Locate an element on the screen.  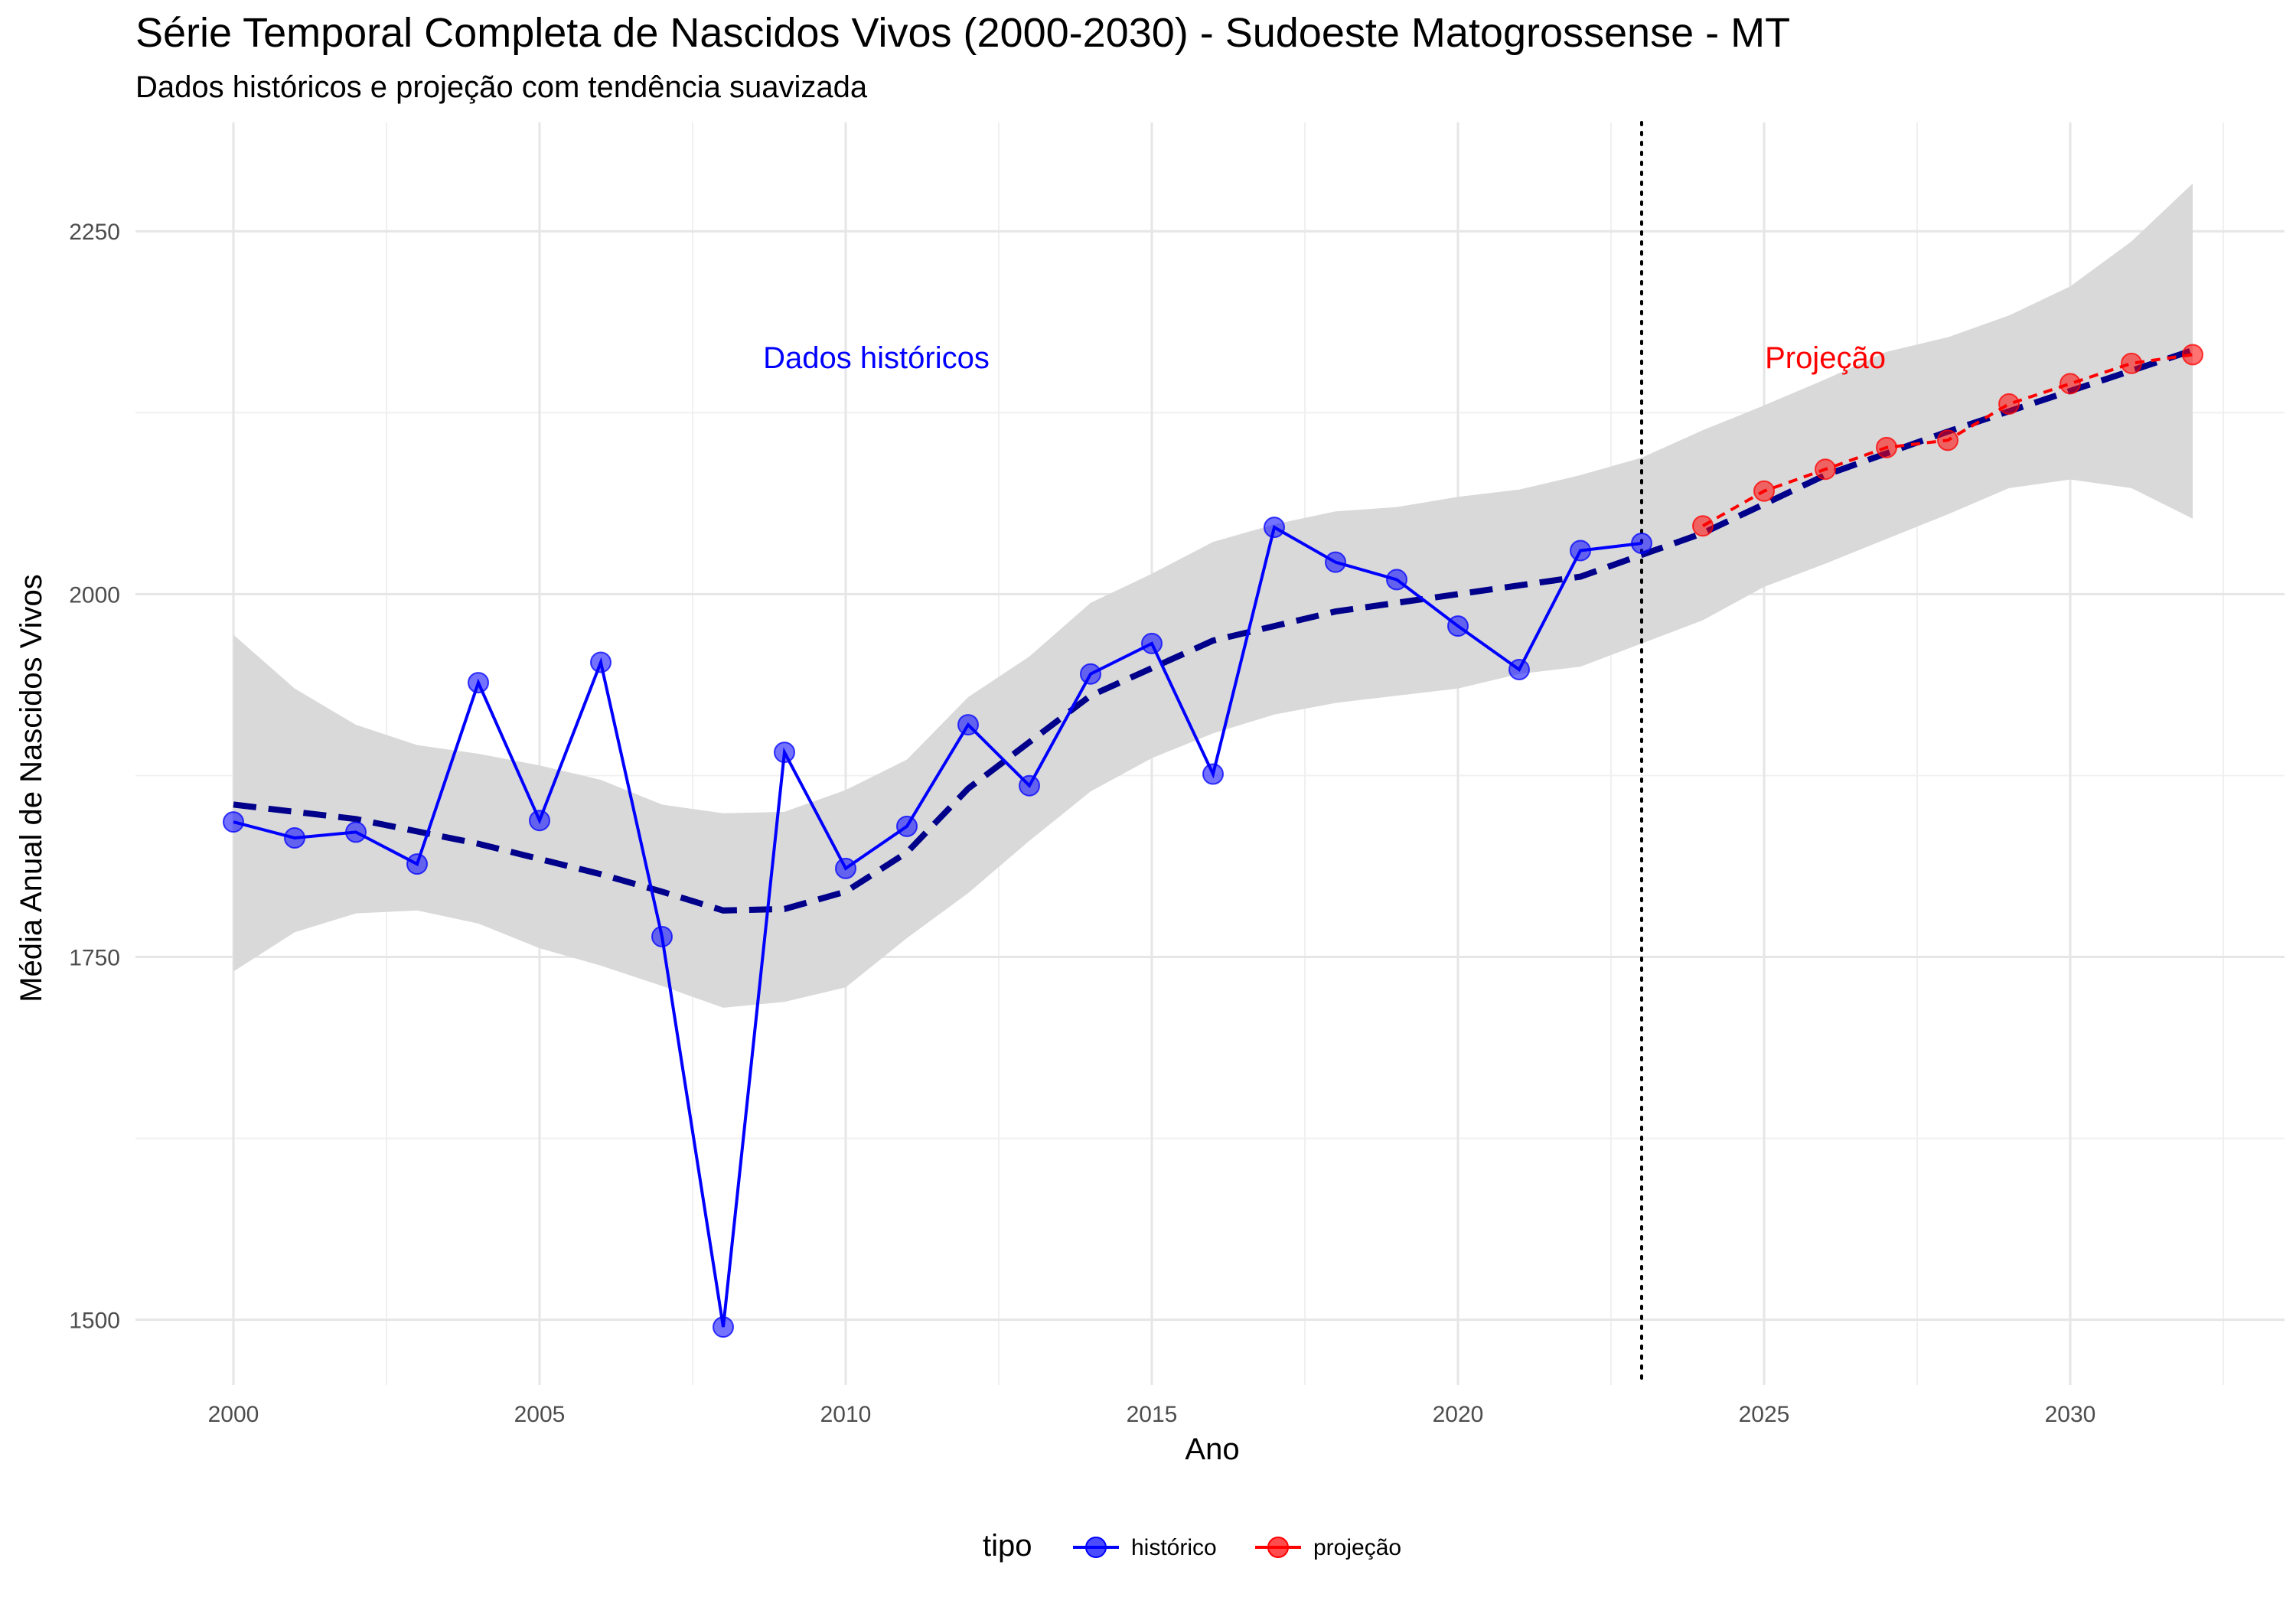
x-tick-label: 2010 is located at coordinates (846, 1414).